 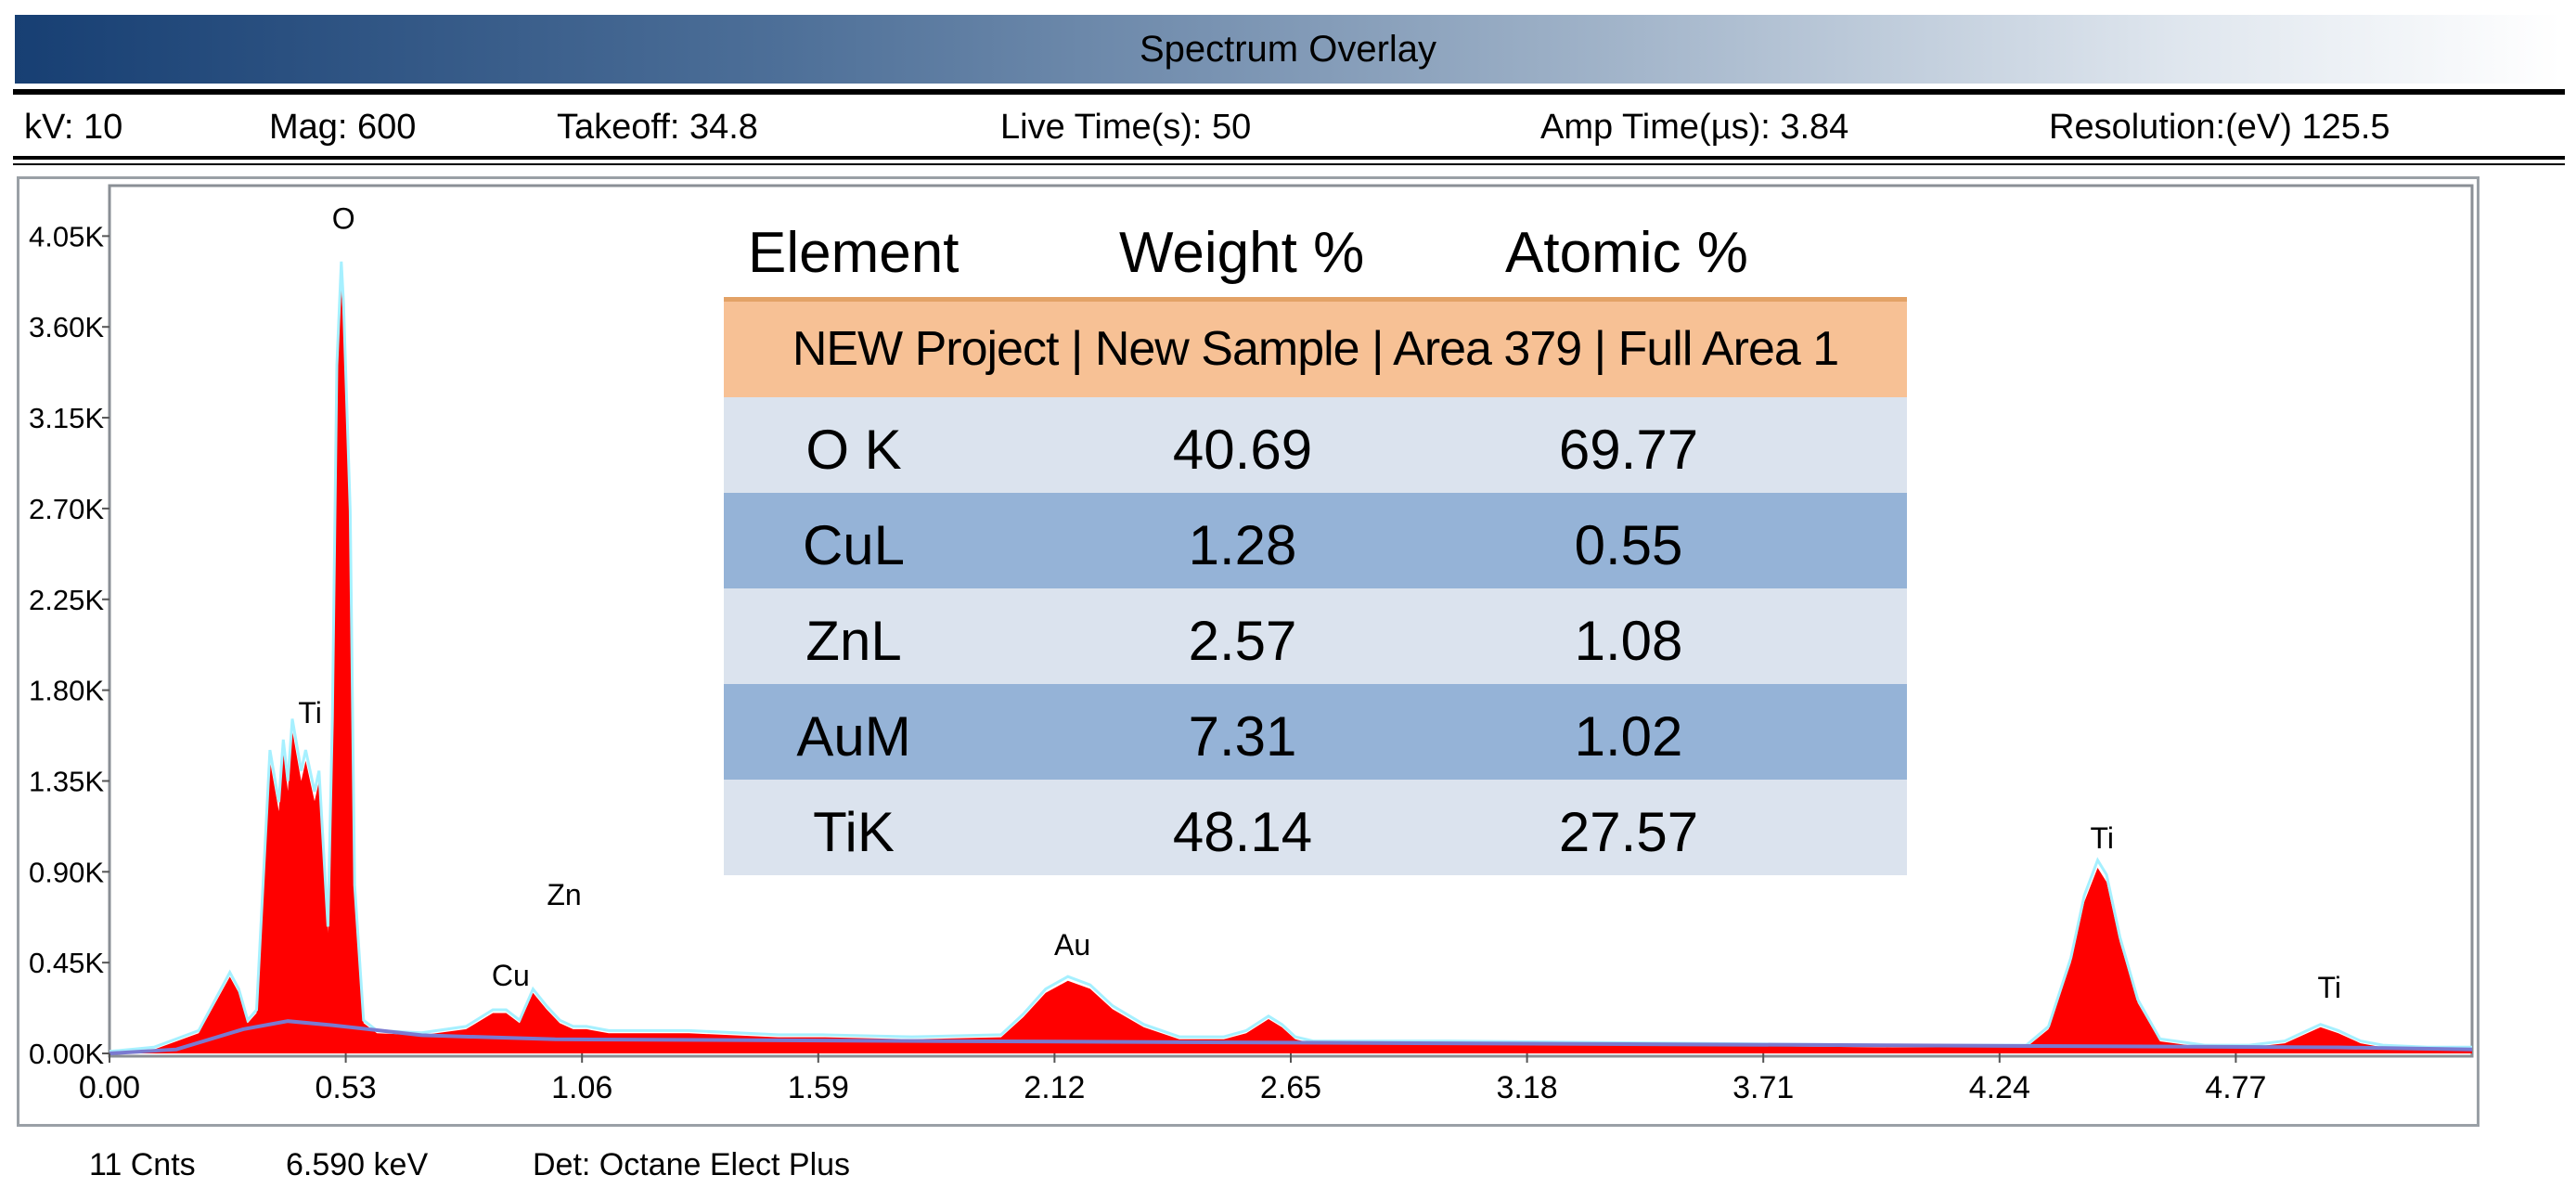 What do you see at coordinates (1763, 1087) in the screenshot?
I see `x-tick-label: 3.71` at bounding box center [1763, 1087].